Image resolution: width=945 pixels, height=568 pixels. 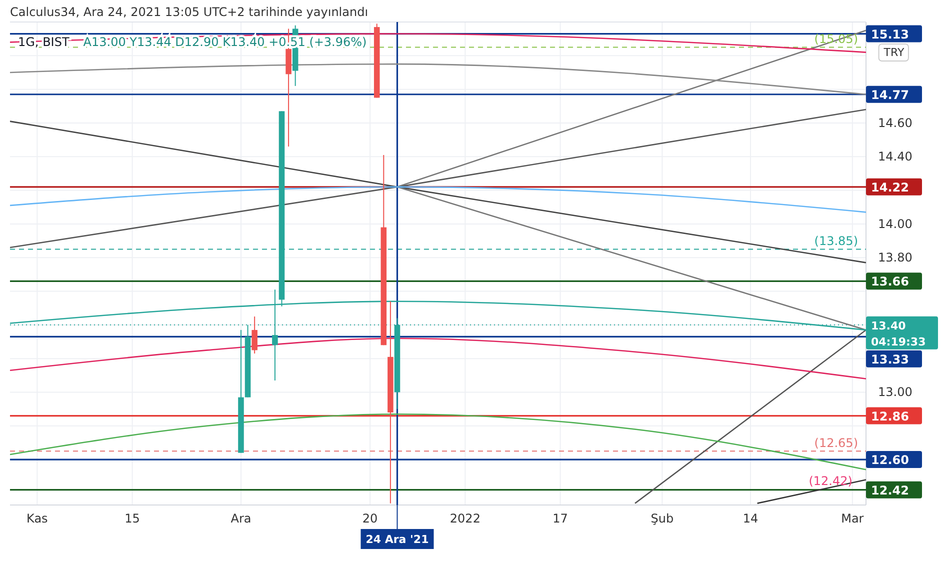 I want to click on ref-line-label: 12.60, so click(x=890, y=460).